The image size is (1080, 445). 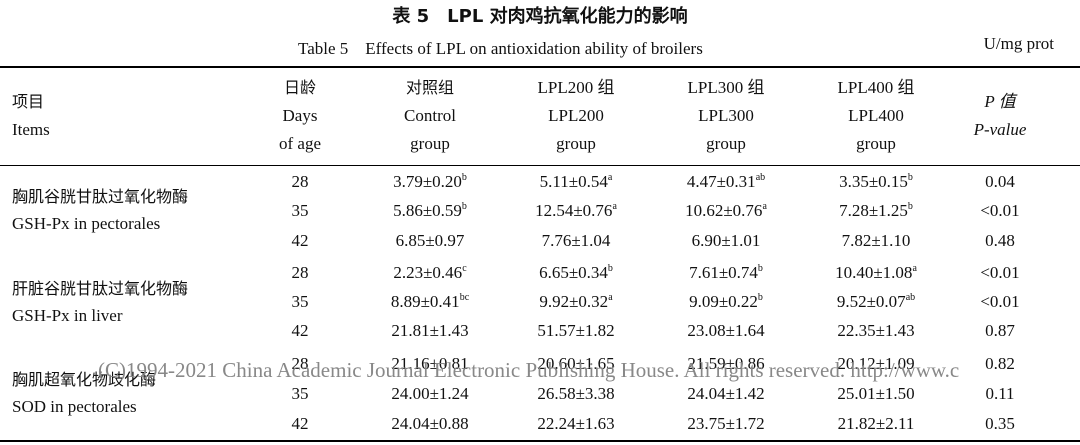 What do you see at coordinates (726, 363) in the screenshot?
I see `cell-value: 21.59±0.86` at bounding box center [726, 363].